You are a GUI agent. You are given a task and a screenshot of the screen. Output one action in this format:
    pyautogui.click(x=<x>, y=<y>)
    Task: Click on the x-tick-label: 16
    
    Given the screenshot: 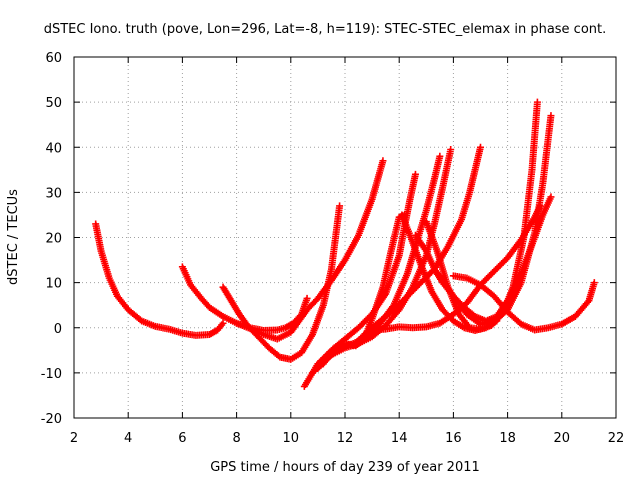 What is the action you would take?
    pyautogui.click(x=453, y=438)
    